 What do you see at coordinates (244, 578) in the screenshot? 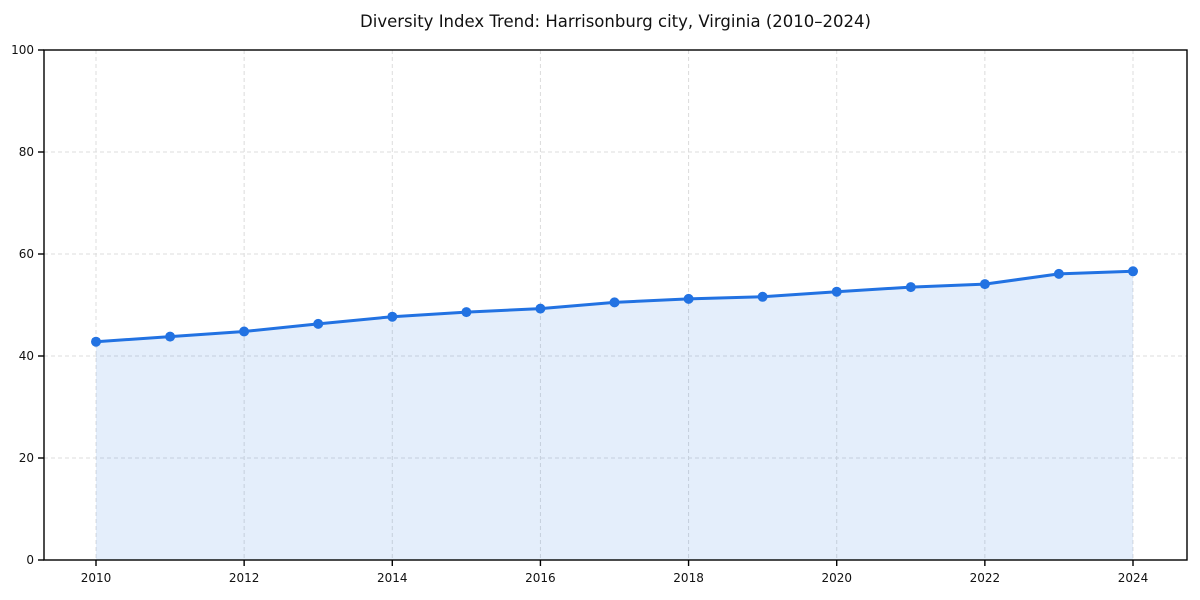
I see `x-tick-label: 2012` at bounding box center [244, 578].